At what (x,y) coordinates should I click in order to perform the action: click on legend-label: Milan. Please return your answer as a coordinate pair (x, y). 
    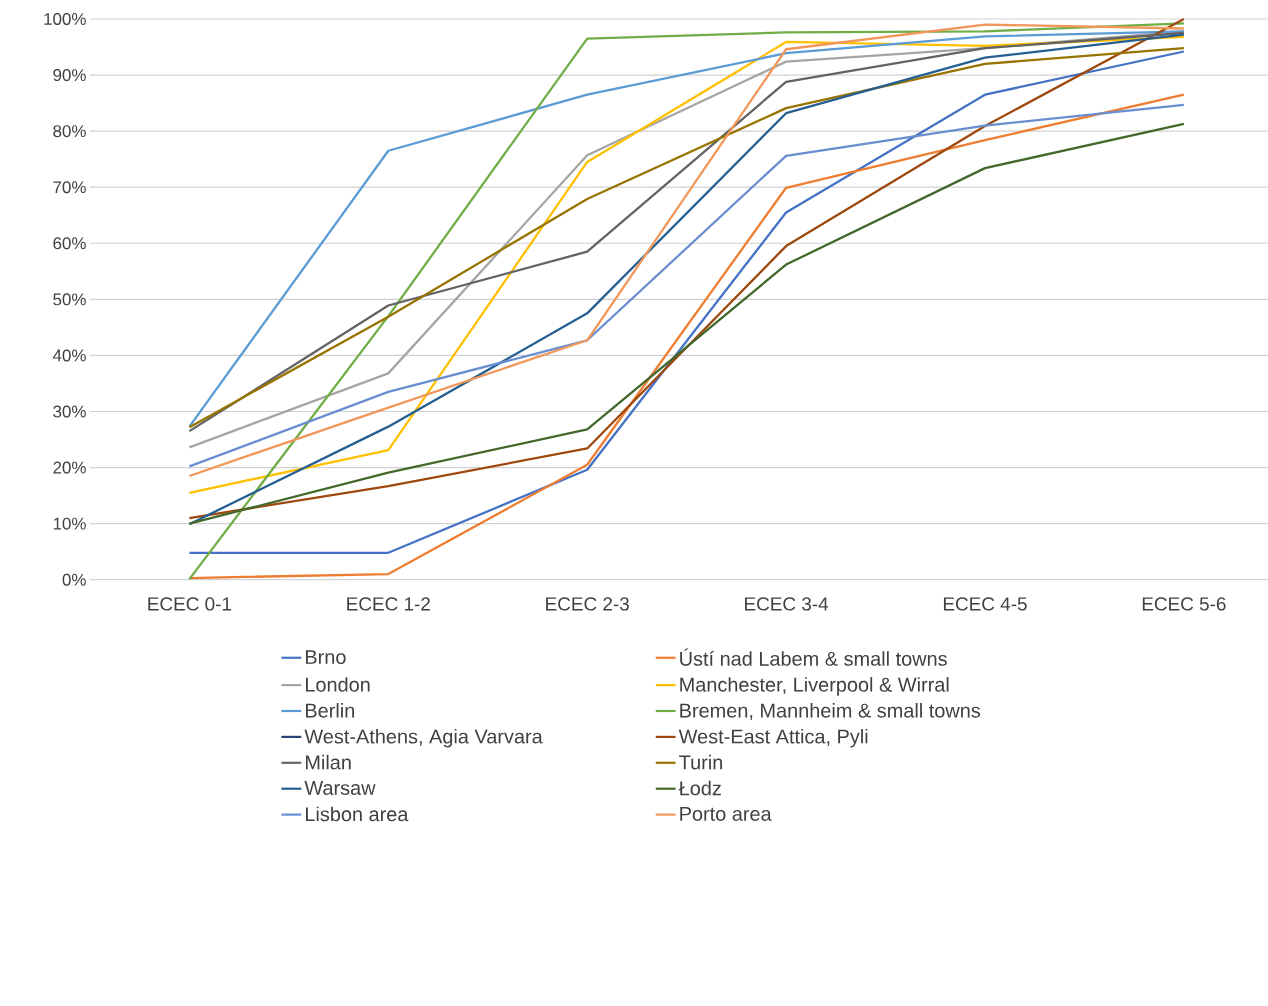
    Looking at the image, I should click on (328, 762).